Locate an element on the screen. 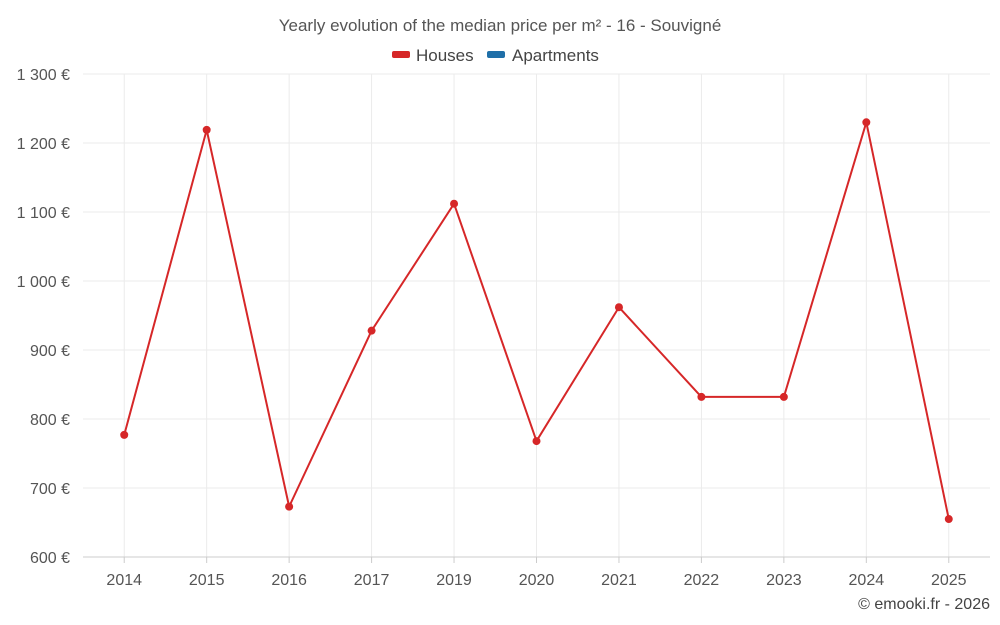 The height and width of the screenshot is (625, 1000). x-tick-label: 2024 is located at coordinates (867, 580).